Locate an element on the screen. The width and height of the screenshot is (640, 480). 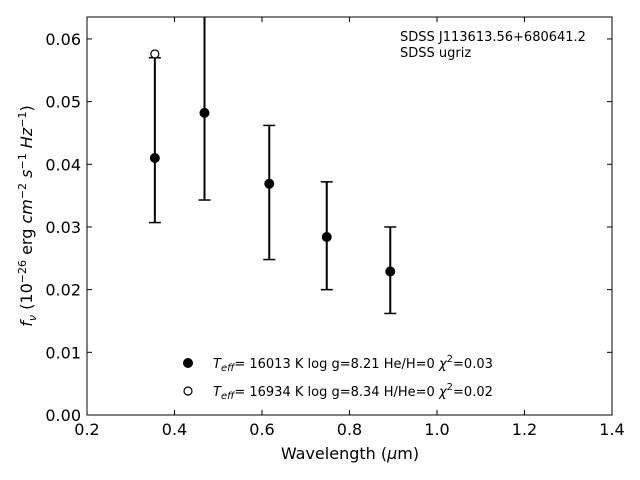
y-tick-label: 0.05 is located at coordinates (63, 102).